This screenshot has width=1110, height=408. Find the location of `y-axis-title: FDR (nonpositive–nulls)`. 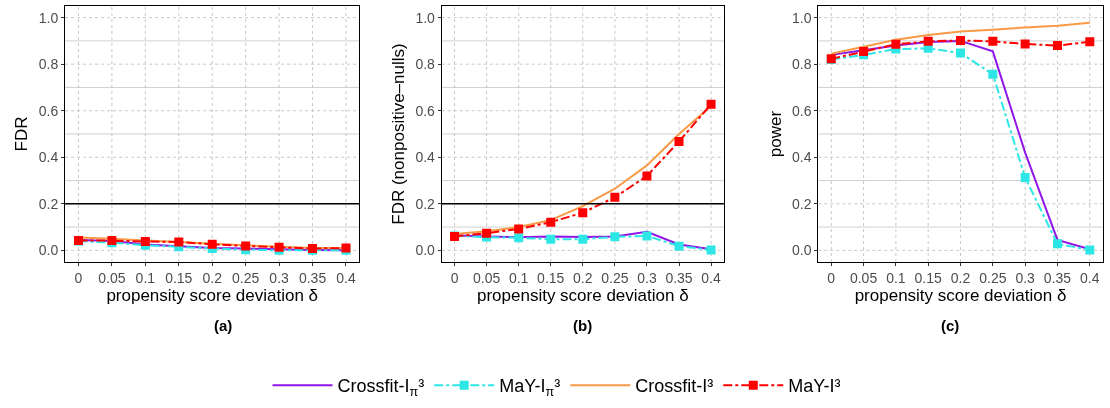

y-axis-title: FDR (nonpositive–nulls) is located at coordinates (398, 134).